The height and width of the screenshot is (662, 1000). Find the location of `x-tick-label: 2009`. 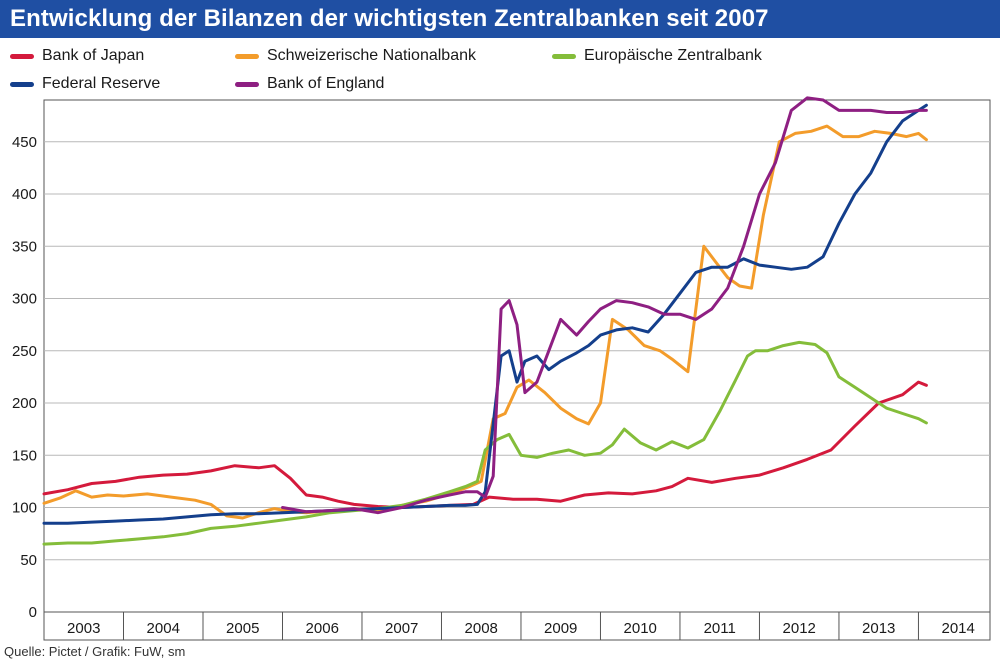

x-tick-label: 2009 is located at coordinates (560, 628).